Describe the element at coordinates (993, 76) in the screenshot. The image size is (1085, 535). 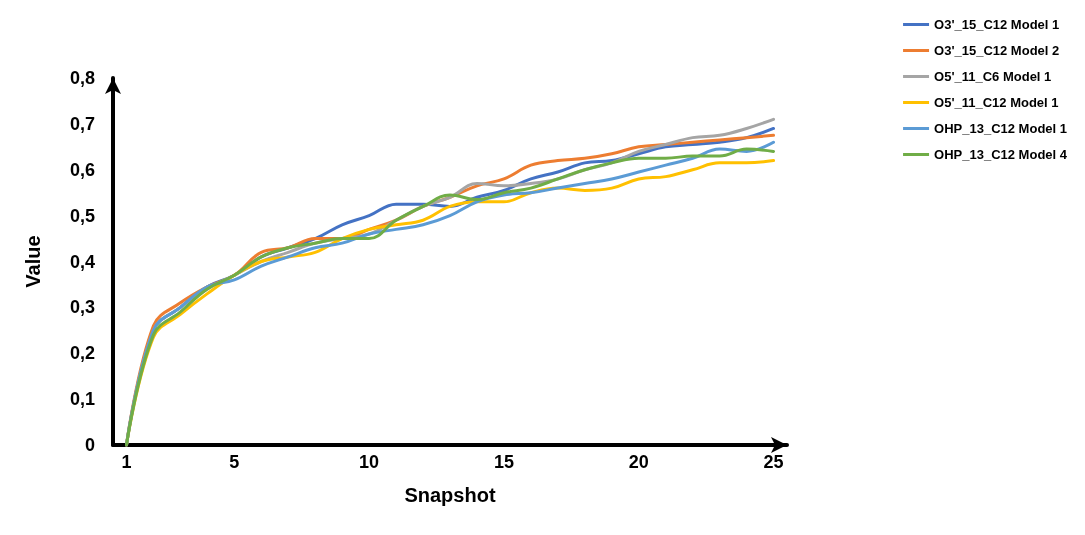
I see `legend-label: O5'_11_C6 Model 1` at that location.